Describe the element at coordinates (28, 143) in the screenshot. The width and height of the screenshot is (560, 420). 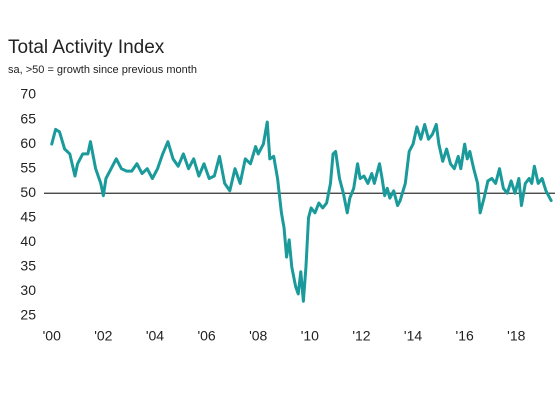
I see `y-tick-label: 60` at that location.